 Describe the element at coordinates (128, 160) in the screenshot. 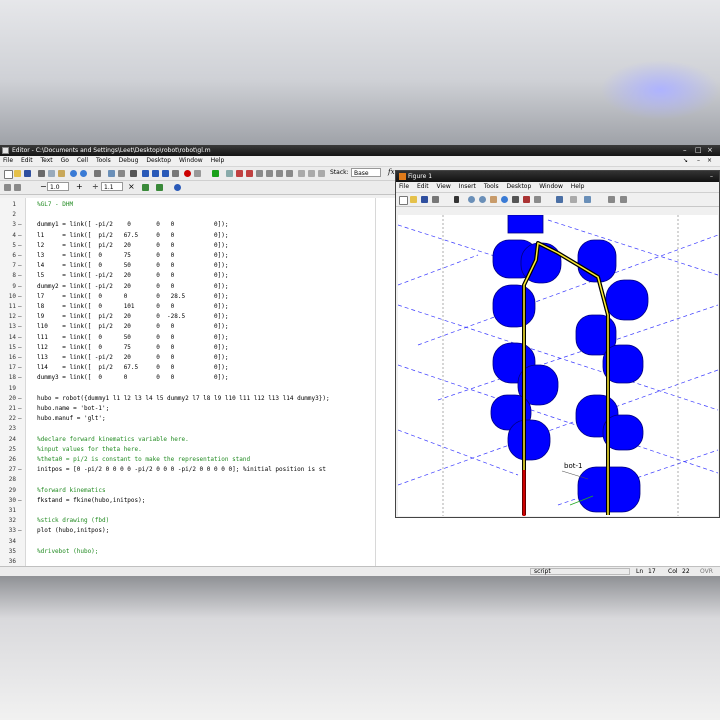

I see `menu-debug: Debug` at that location.